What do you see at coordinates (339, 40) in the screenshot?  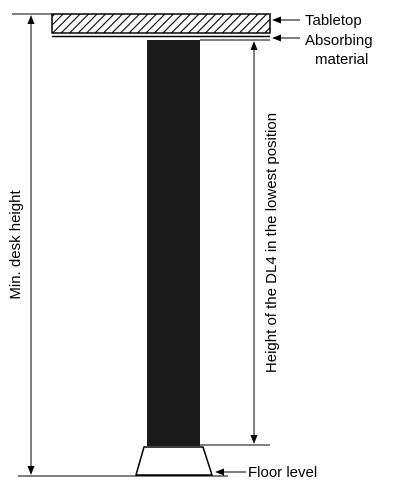 I see `absorbing-material-label-line1: Absorbing` at bounding box center [339, 40].